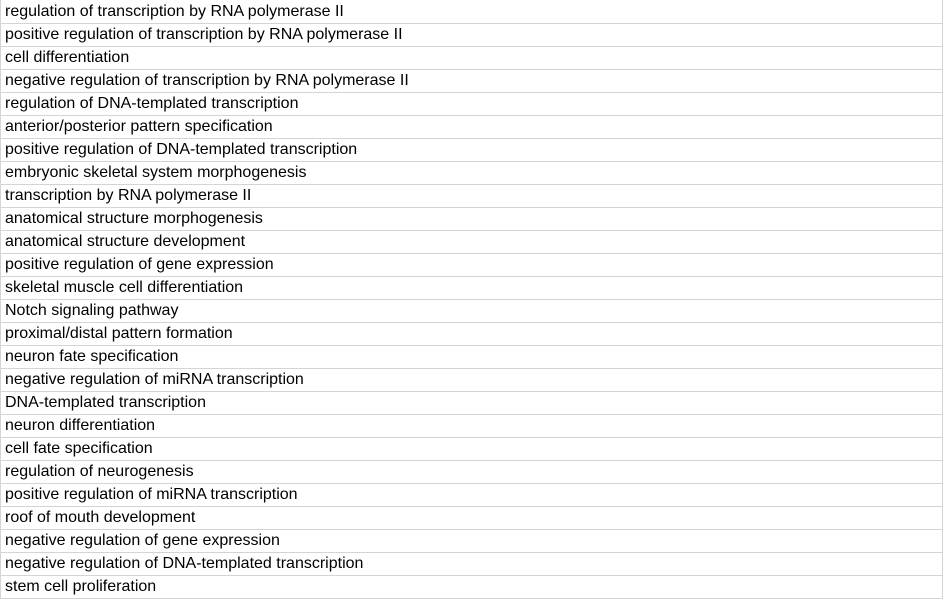  What do you see at coordinates (471, 403) in the screenshot?
I see `table-cell-18: DNA-templated transcription` at bounding box center [471, 403].